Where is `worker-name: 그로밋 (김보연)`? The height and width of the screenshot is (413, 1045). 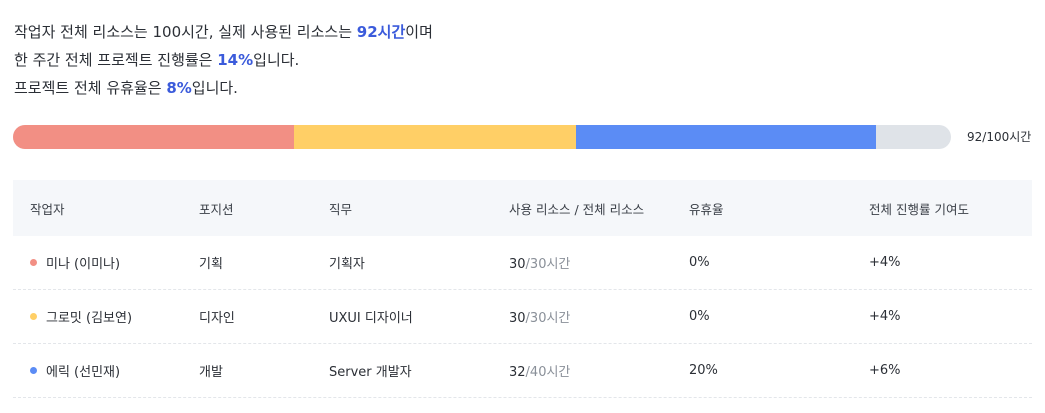
worker-name: 그로밋 (김보연) is located at coordinates (89, 318).